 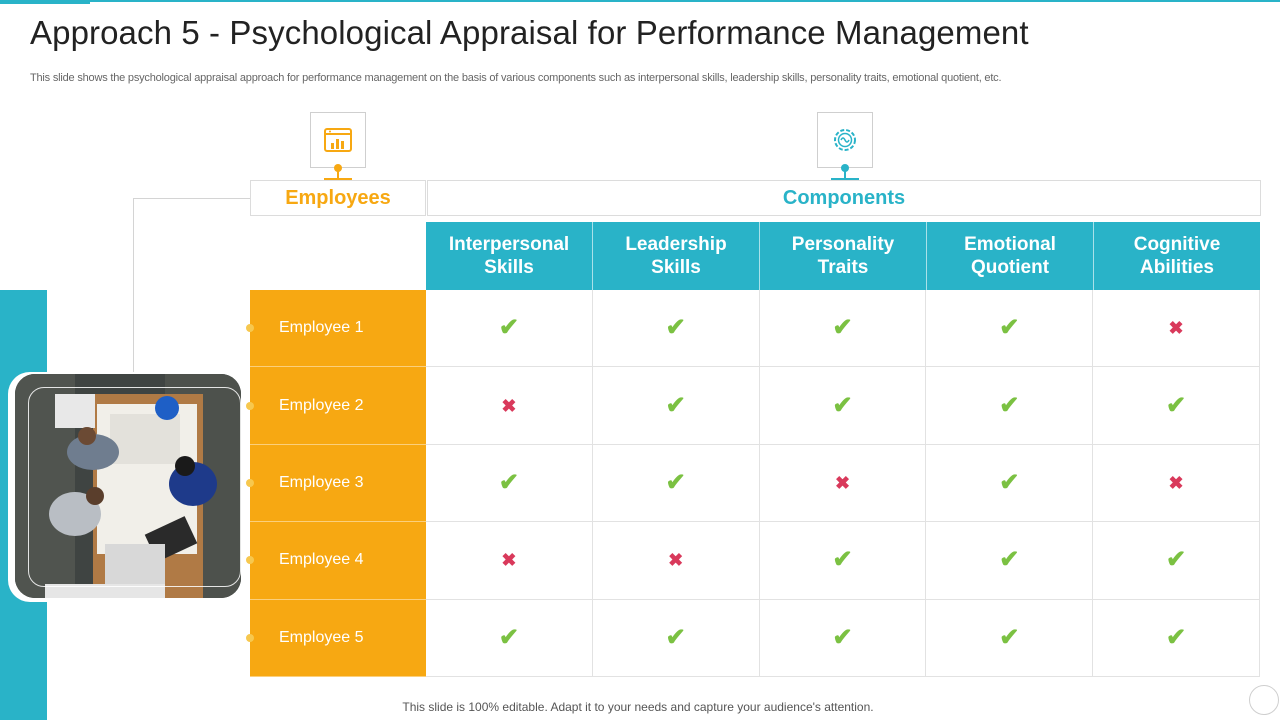 What do you see at coordinates (843, 244) in the screenshot?
I see `column-header-line1: Personality` at bounding box center [843, 244].